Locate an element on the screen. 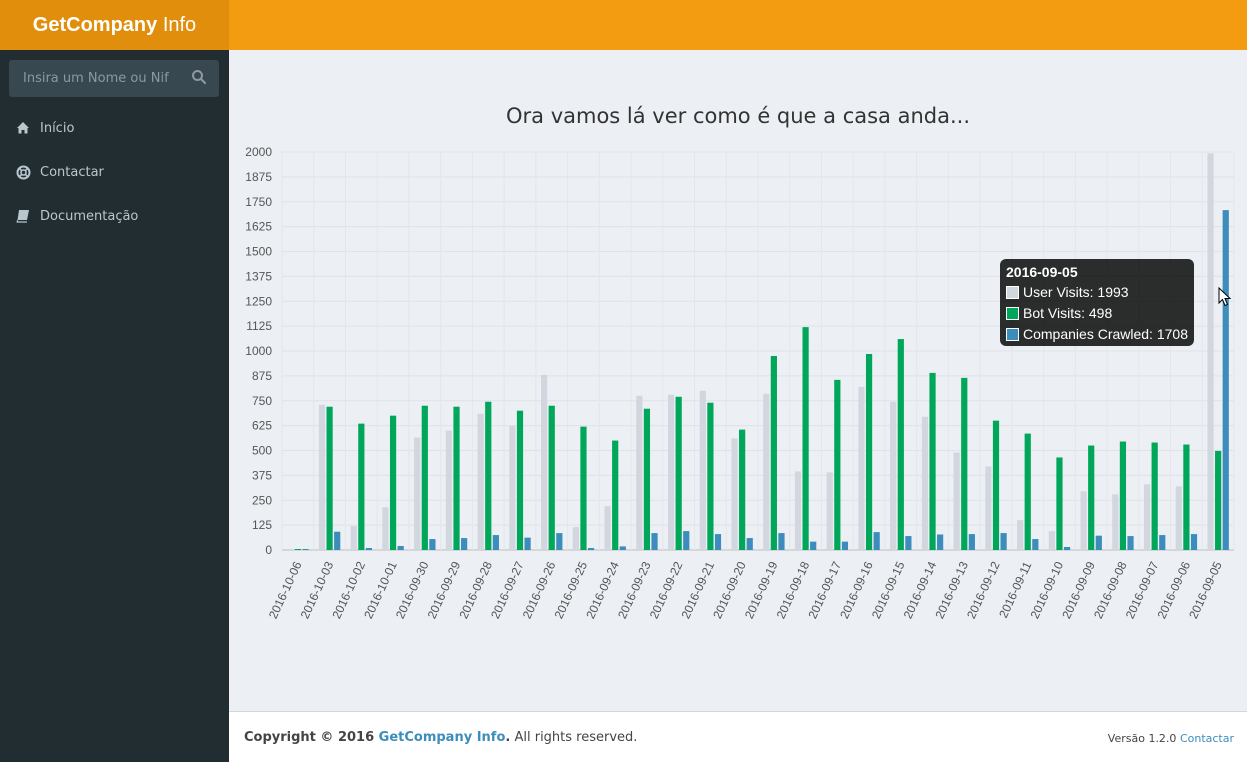  tooltip-swatch is located at coordinates (1012, 334).